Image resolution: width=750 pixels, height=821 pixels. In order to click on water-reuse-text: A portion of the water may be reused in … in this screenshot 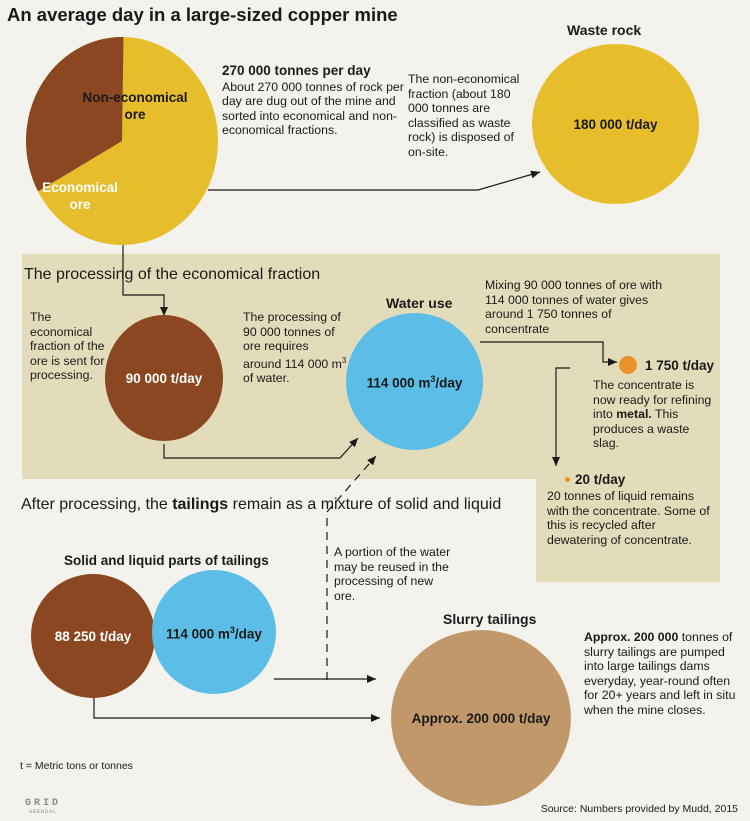, I will do `click(392, 574)`.